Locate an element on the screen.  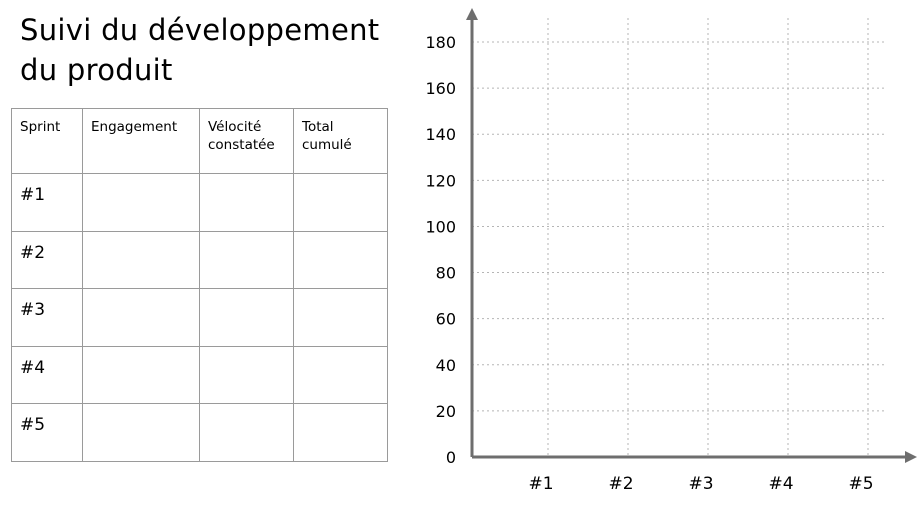
y-tick-label: 40 is located at coordinates (446, 365).